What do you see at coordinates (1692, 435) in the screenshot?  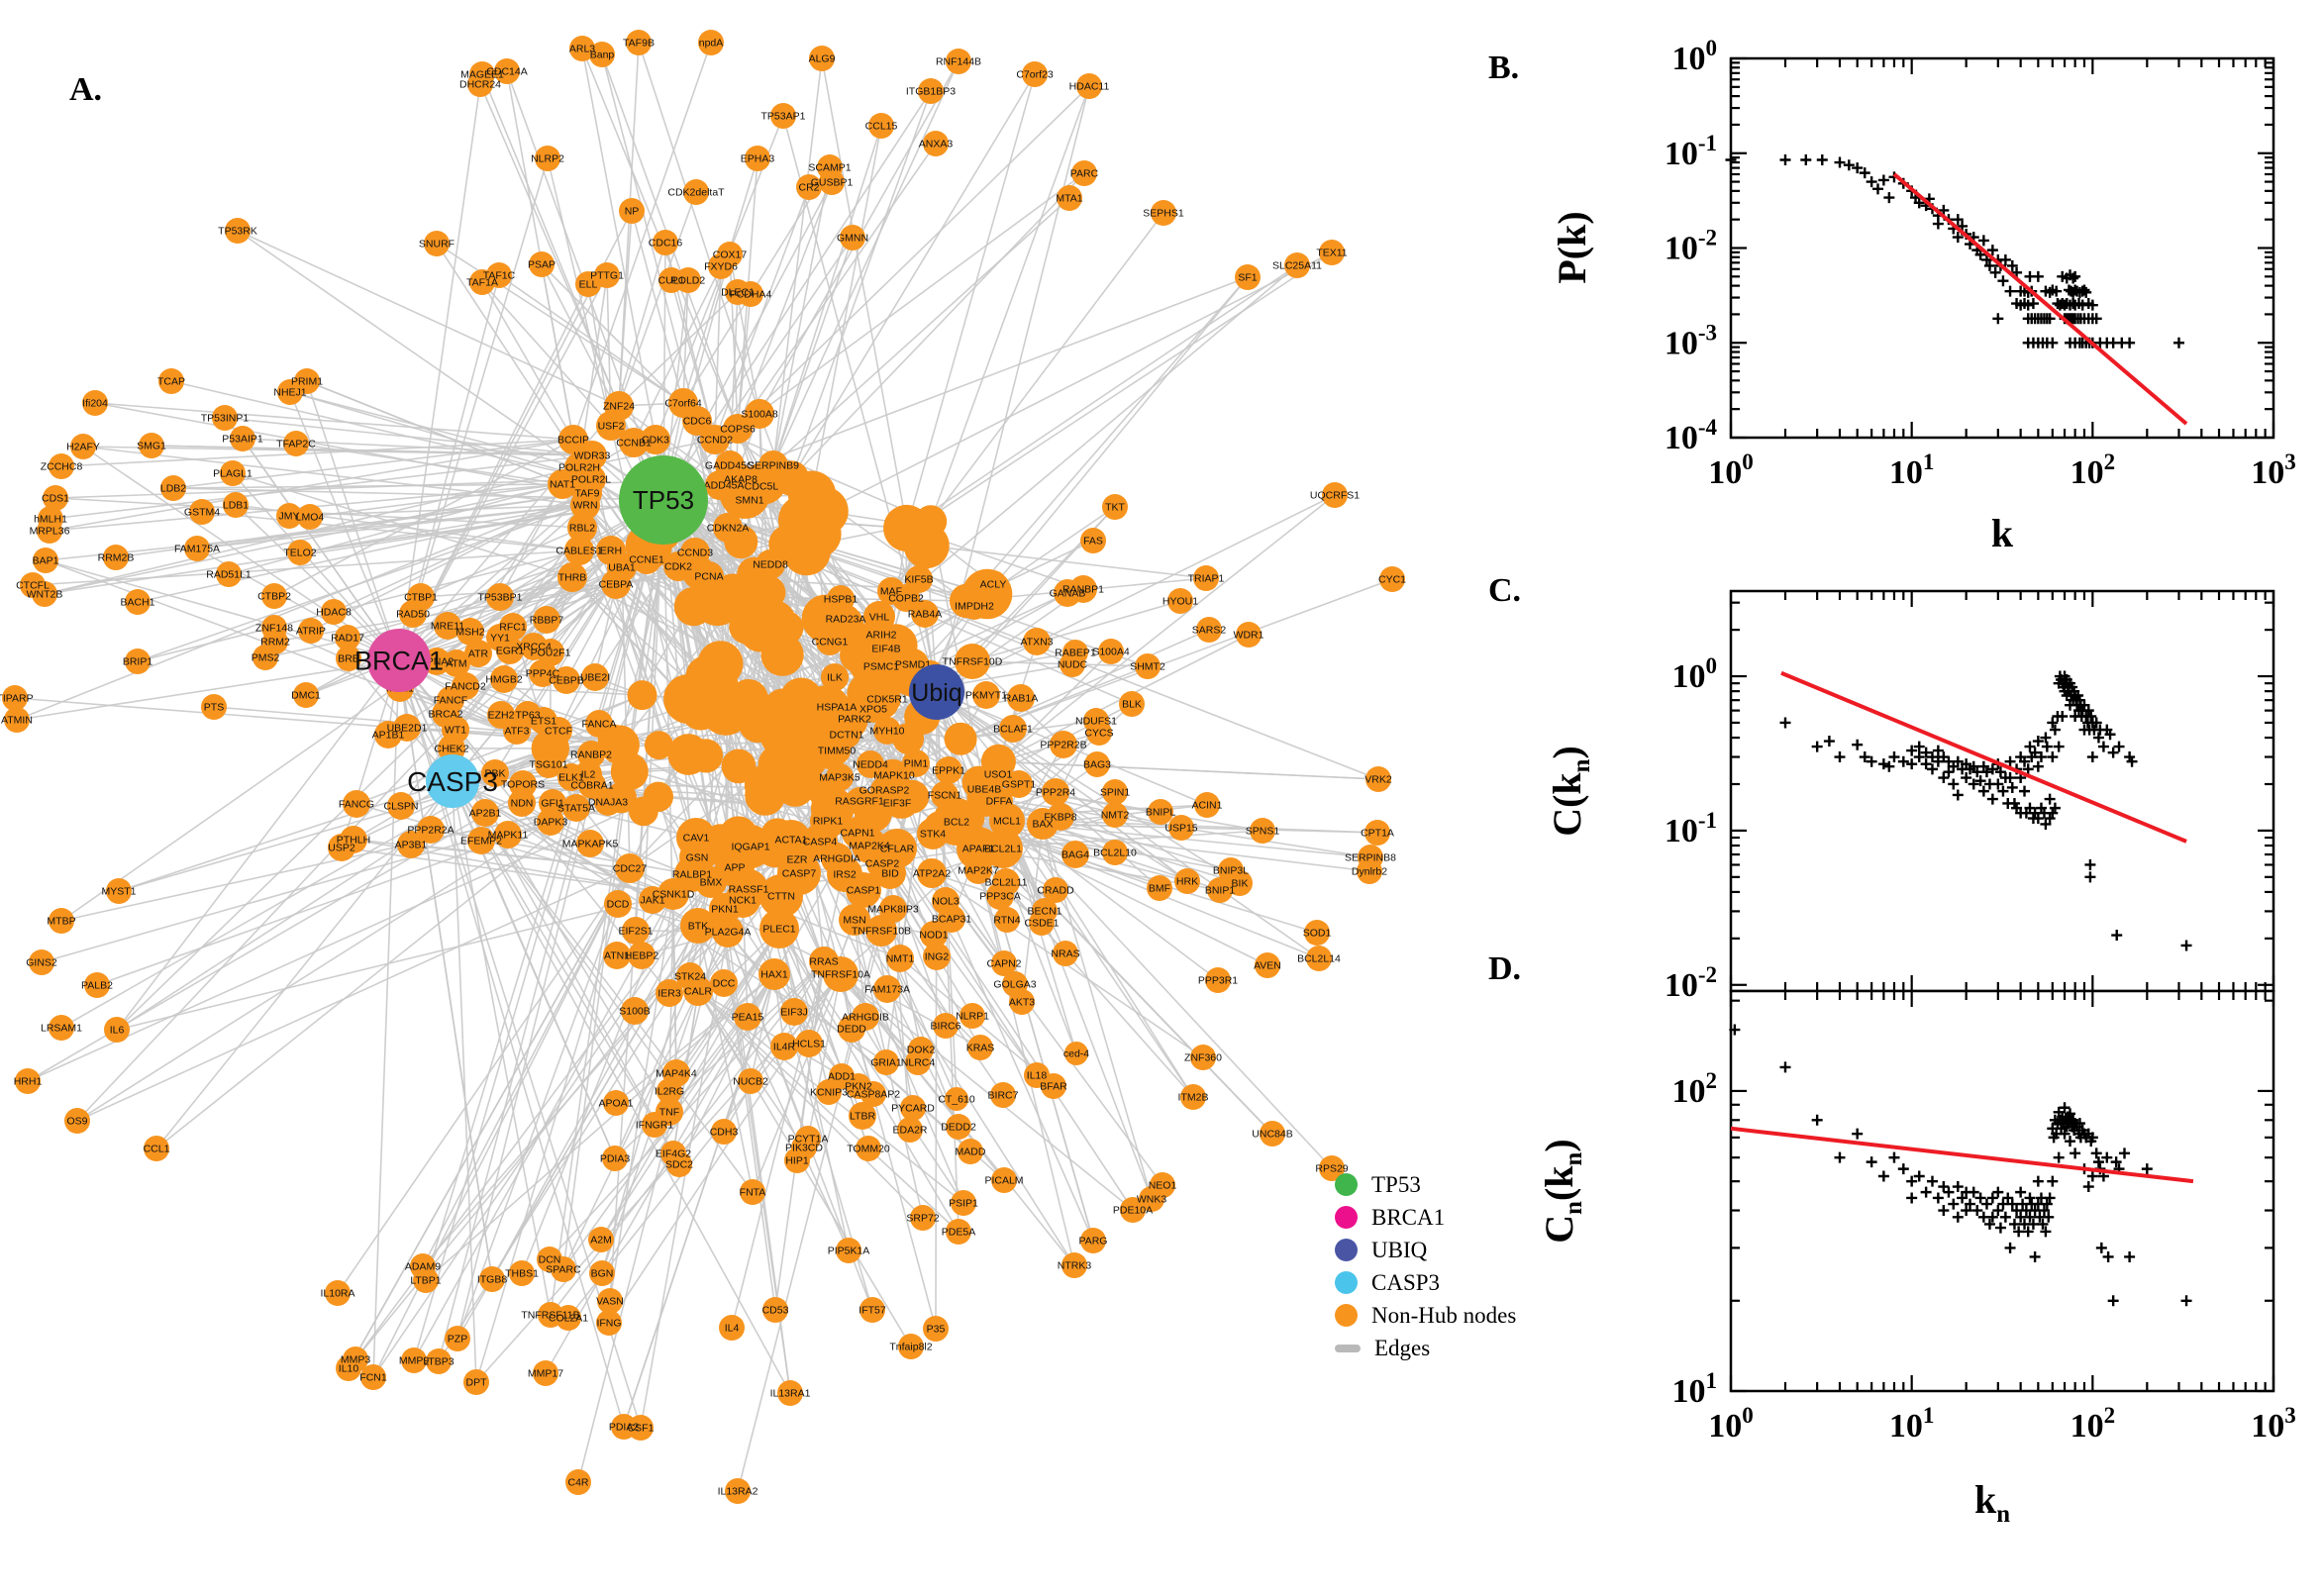 I see `y-tick-label: 10-4` at bounding box center [1692, 435].